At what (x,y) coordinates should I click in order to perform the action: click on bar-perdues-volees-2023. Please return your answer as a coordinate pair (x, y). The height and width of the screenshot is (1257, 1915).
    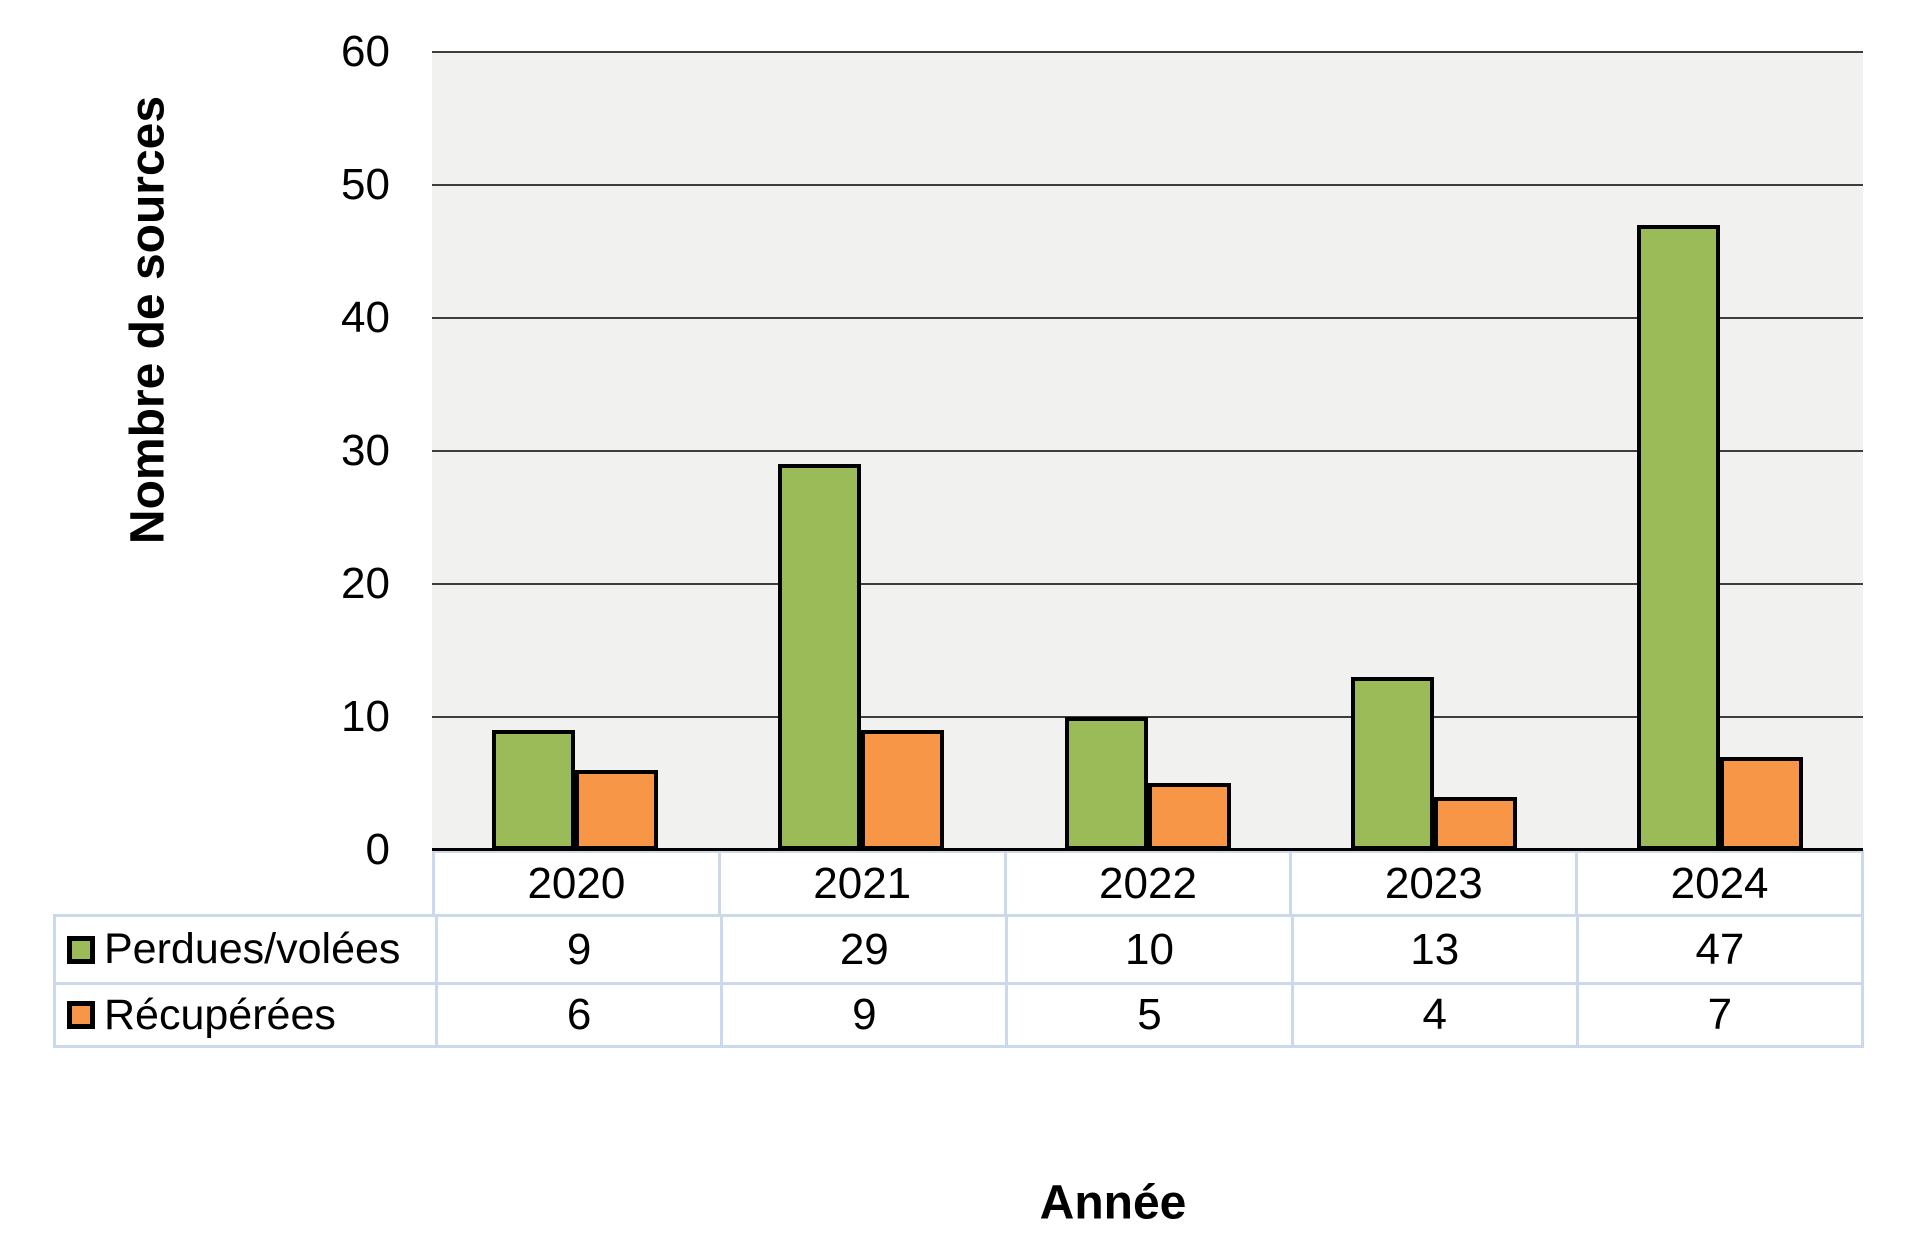
    Looking at the image, I should click on (1392, 763).